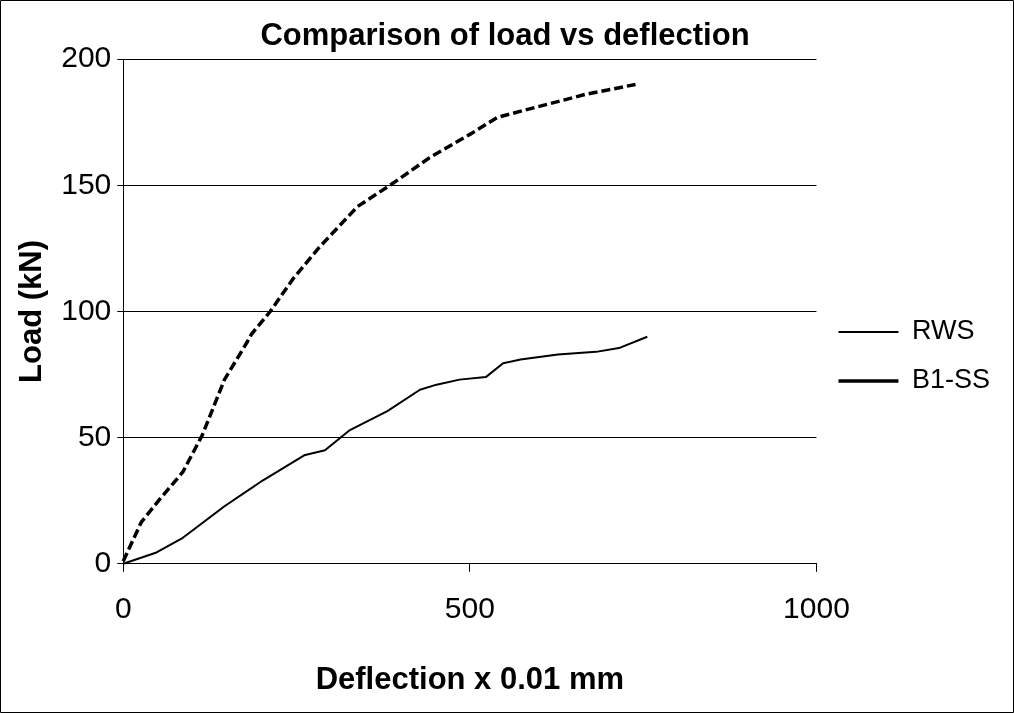 The height and width of the screenshot is (713, 1014). Describe the element at coordinates (103, 562) in the screenshot. I see `y-tick-label: 0` at that location.